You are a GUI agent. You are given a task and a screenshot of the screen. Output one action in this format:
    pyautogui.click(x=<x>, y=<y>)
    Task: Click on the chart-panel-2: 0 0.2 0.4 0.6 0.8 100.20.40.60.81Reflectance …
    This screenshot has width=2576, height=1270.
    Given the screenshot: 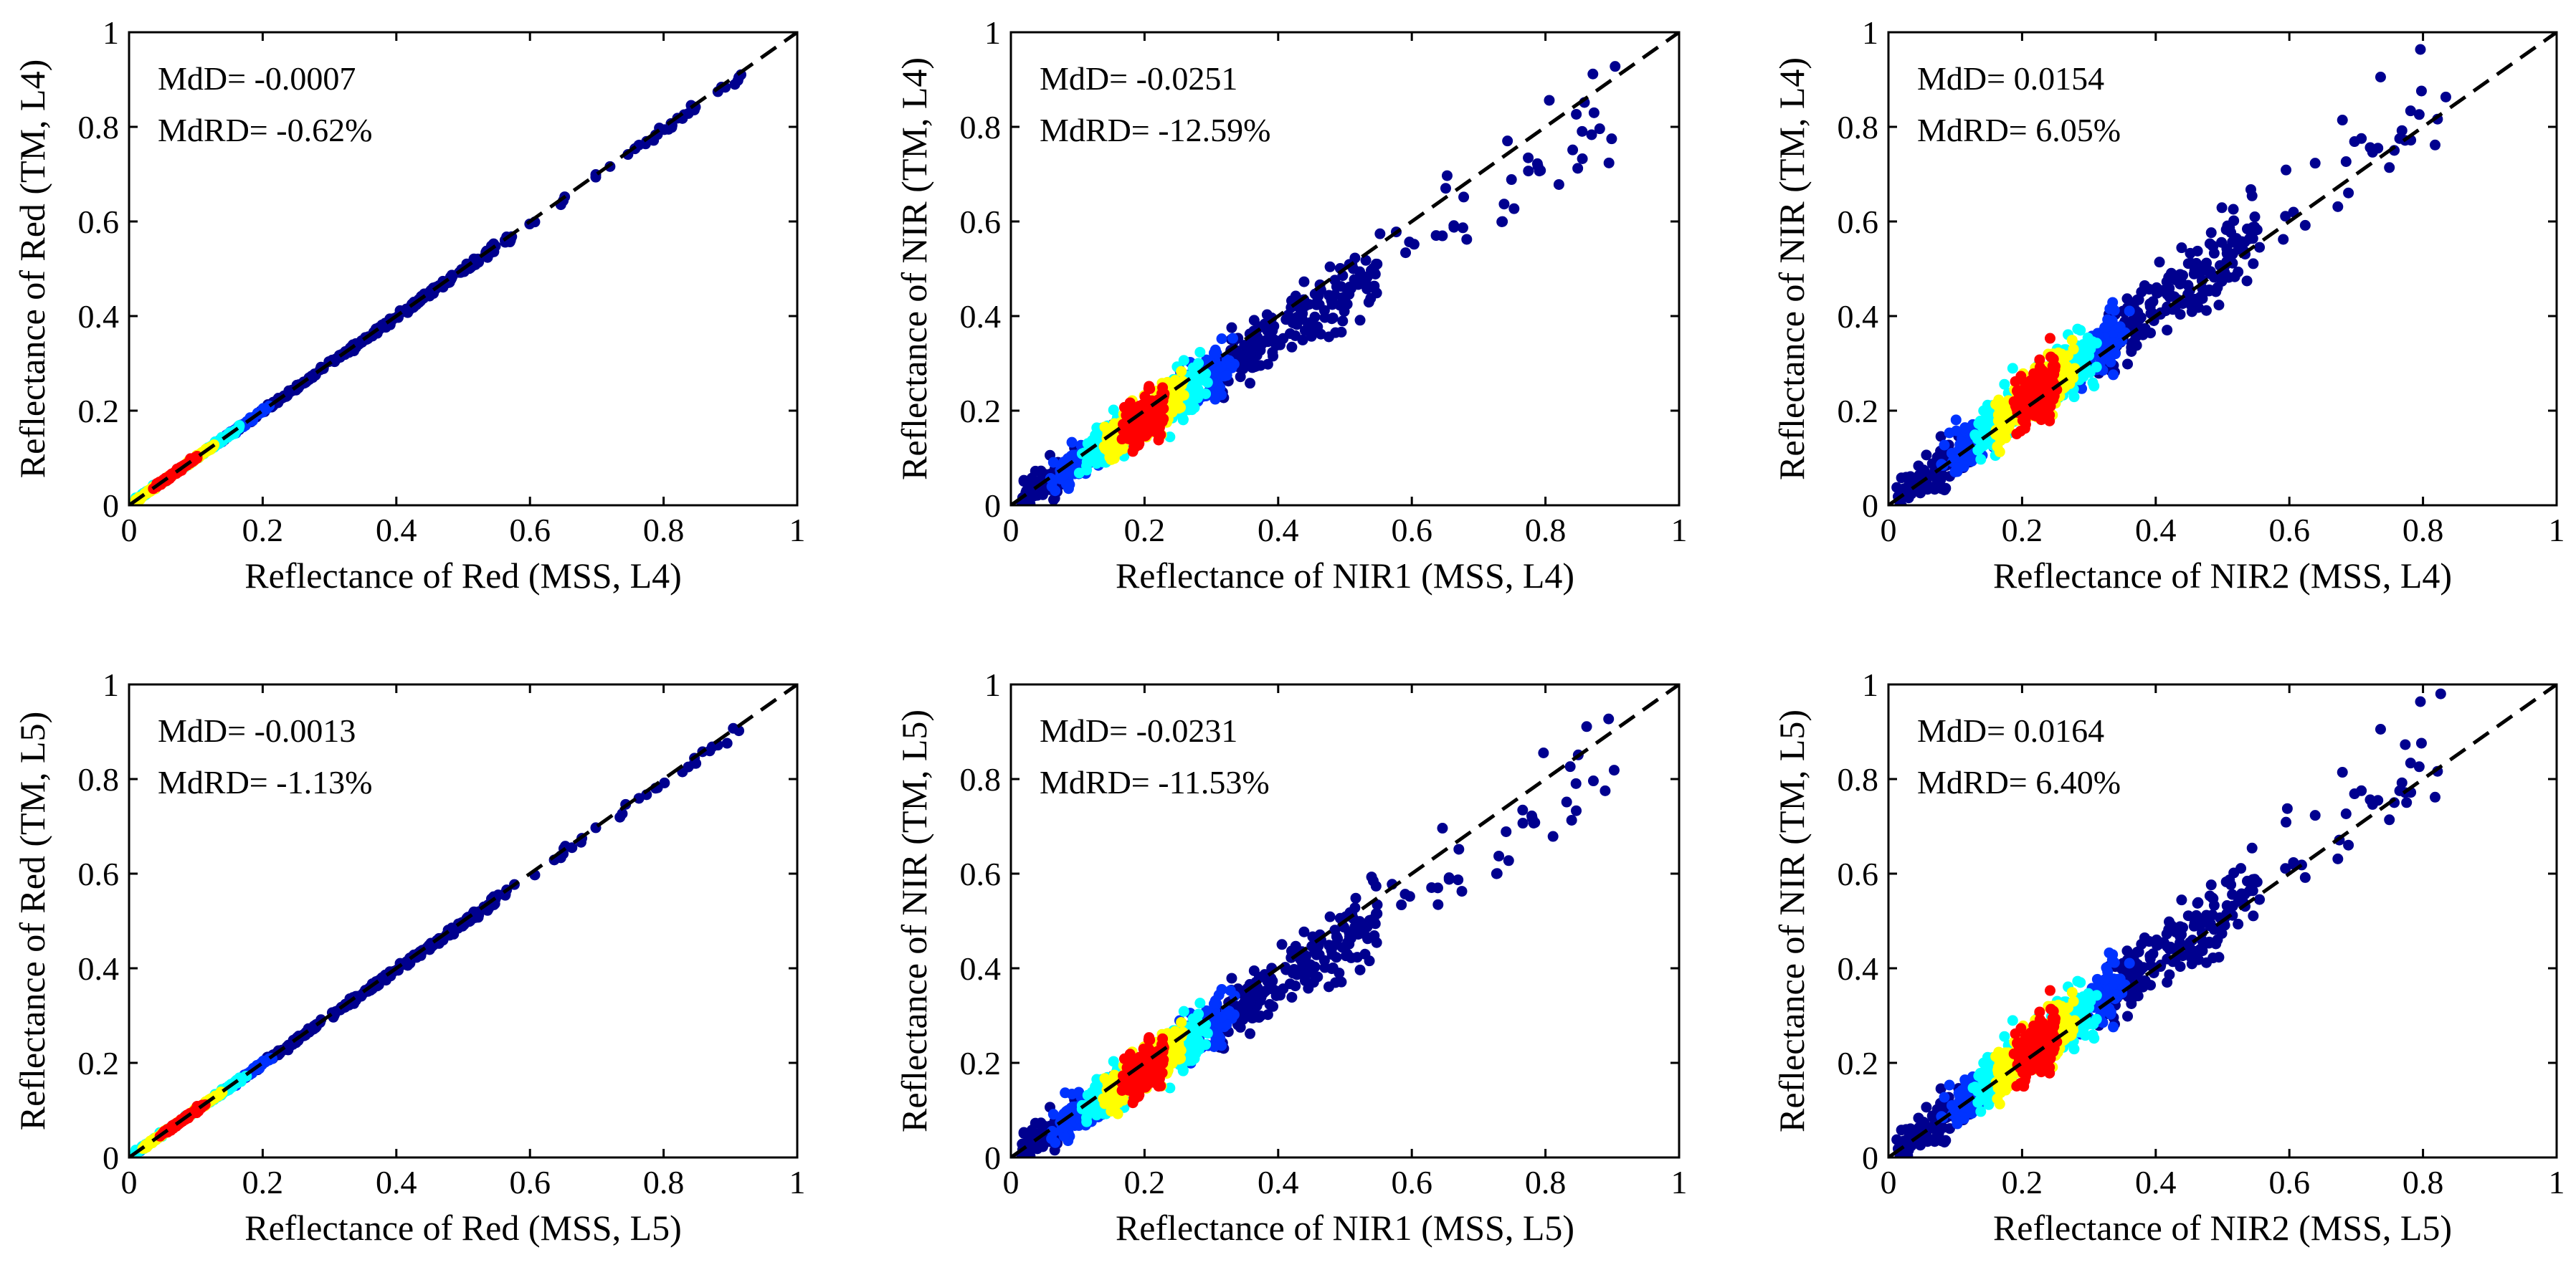 What is the action you would take?
    pyautogui.click(x=1291, y=305)
    